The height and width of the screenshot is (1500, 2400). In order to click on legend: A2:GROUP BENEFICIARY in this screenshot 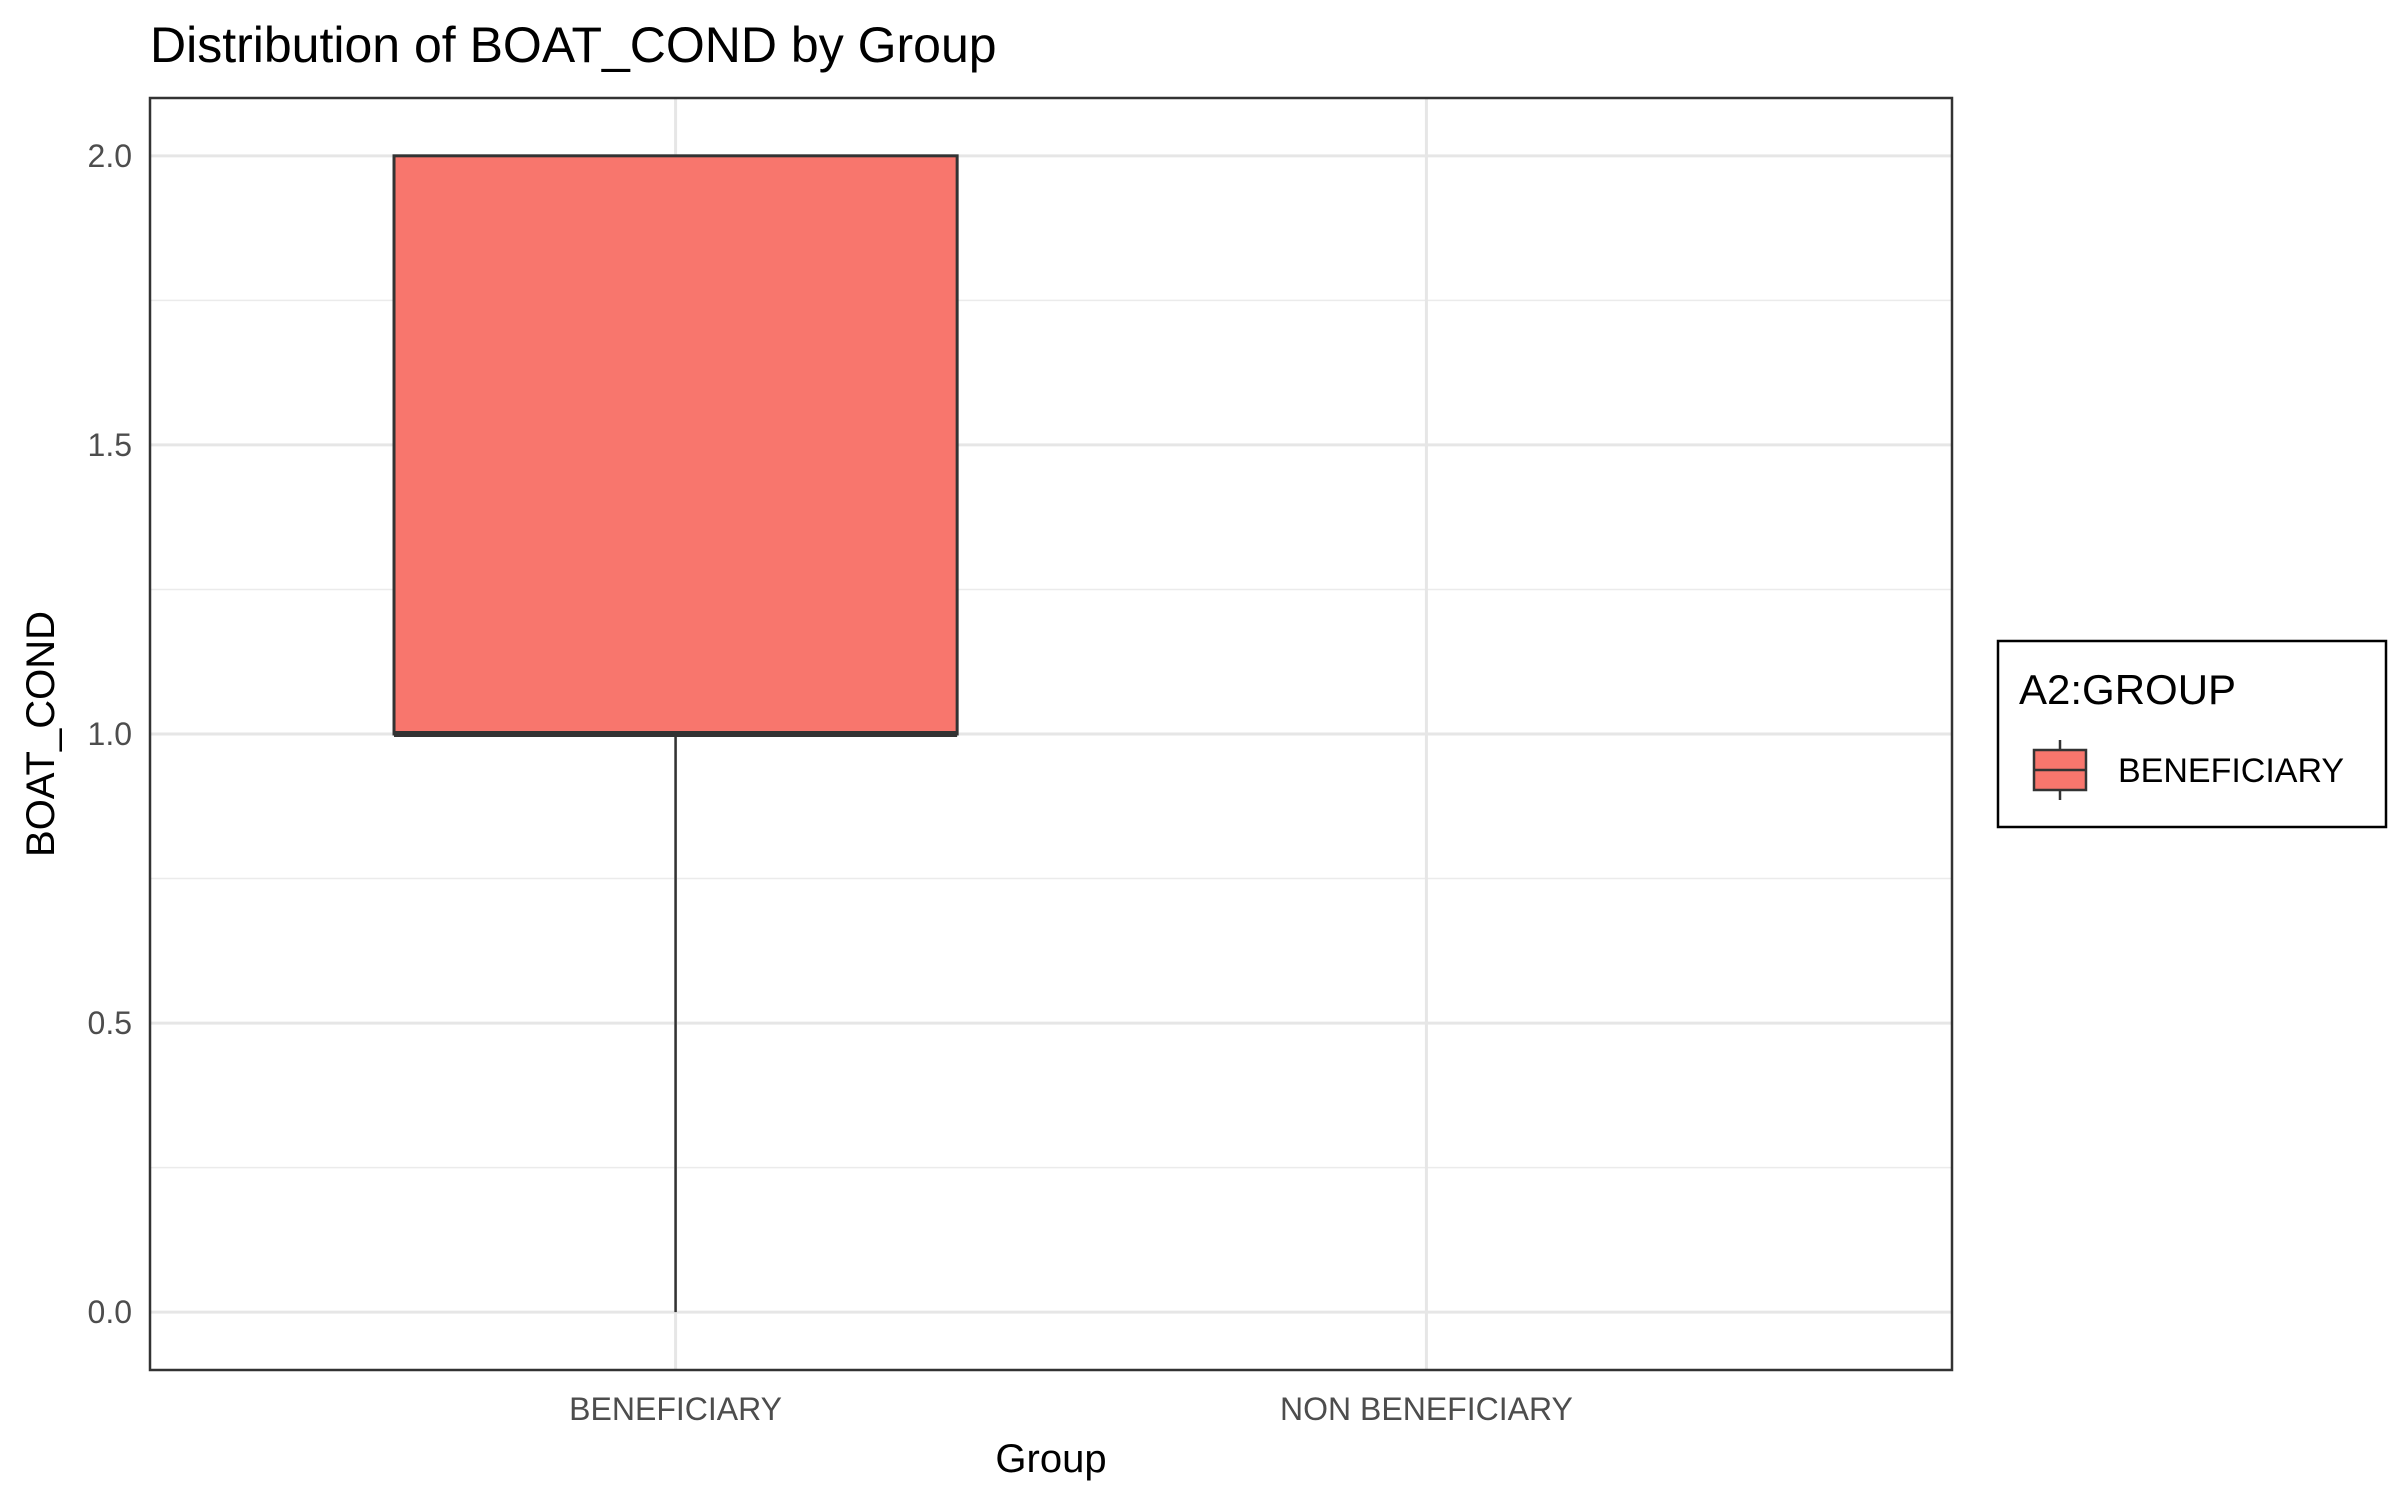, I will do `click(2192, 734)`.